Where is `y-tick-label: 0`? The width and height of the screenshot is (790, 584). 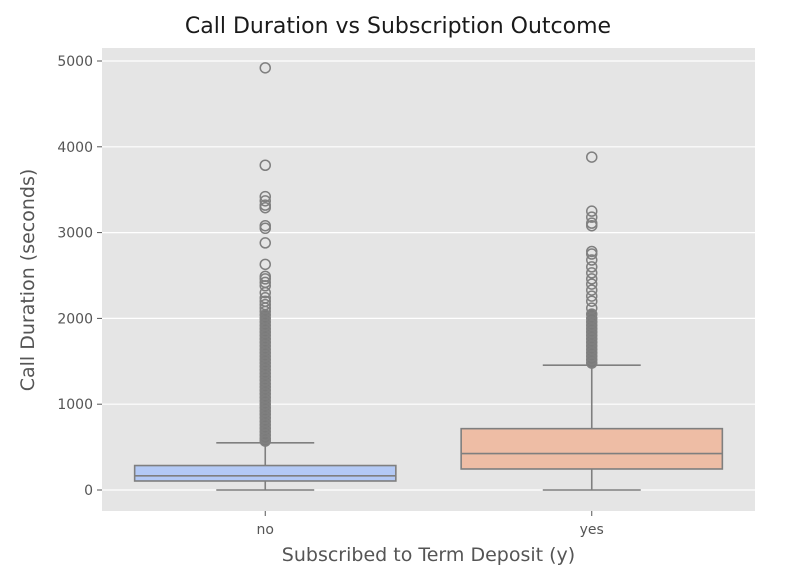
y-tick-label: 0 is located at coordinates (88, 491).